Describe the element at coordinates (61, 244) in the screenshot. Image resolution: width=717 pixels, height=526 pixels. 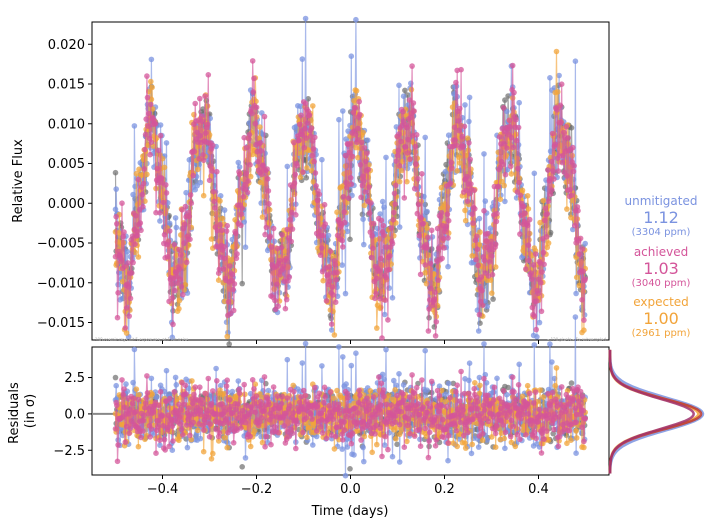
I see `y-tick-label: −0.005` at that location.